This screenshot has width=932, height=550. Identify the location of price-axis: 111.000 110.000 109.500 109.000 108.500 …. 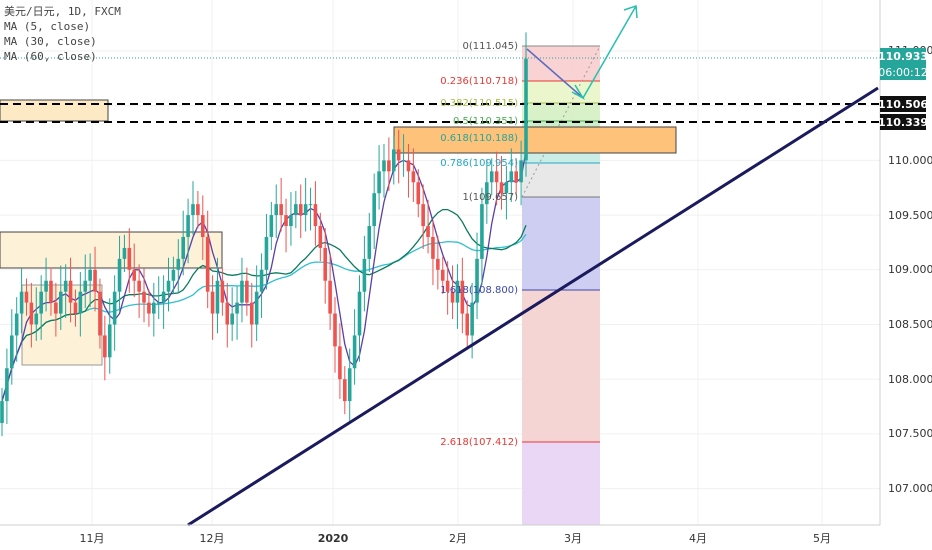
(905, 262).